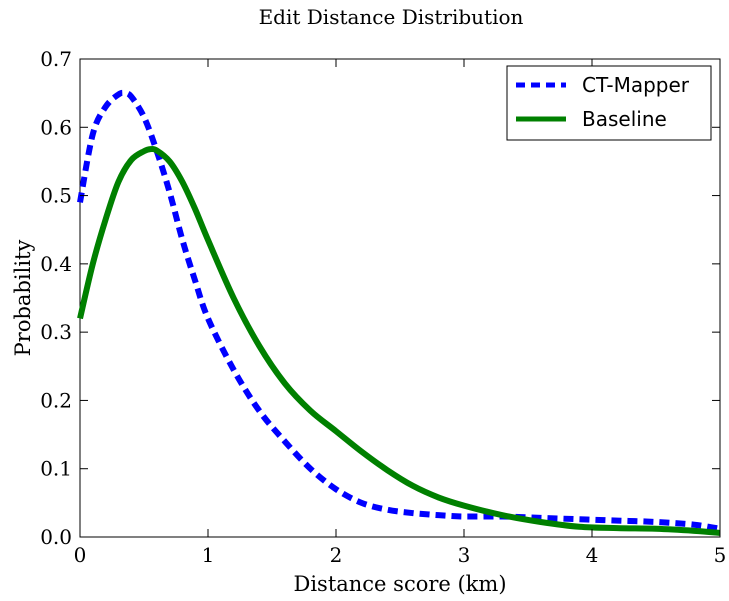  I want to click on legend-label-baseline: Baseline, so click(624, 119).